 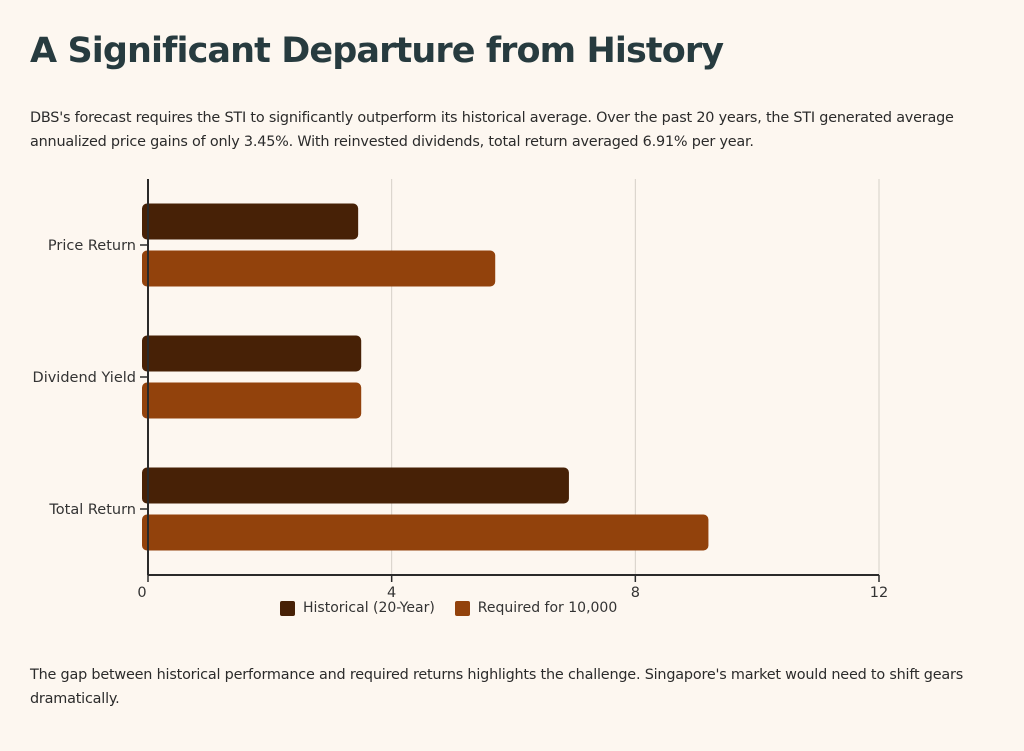 I want to click on chart-legend: Historical (20-Year) Required for 10,000, so click(x=458, y=608).